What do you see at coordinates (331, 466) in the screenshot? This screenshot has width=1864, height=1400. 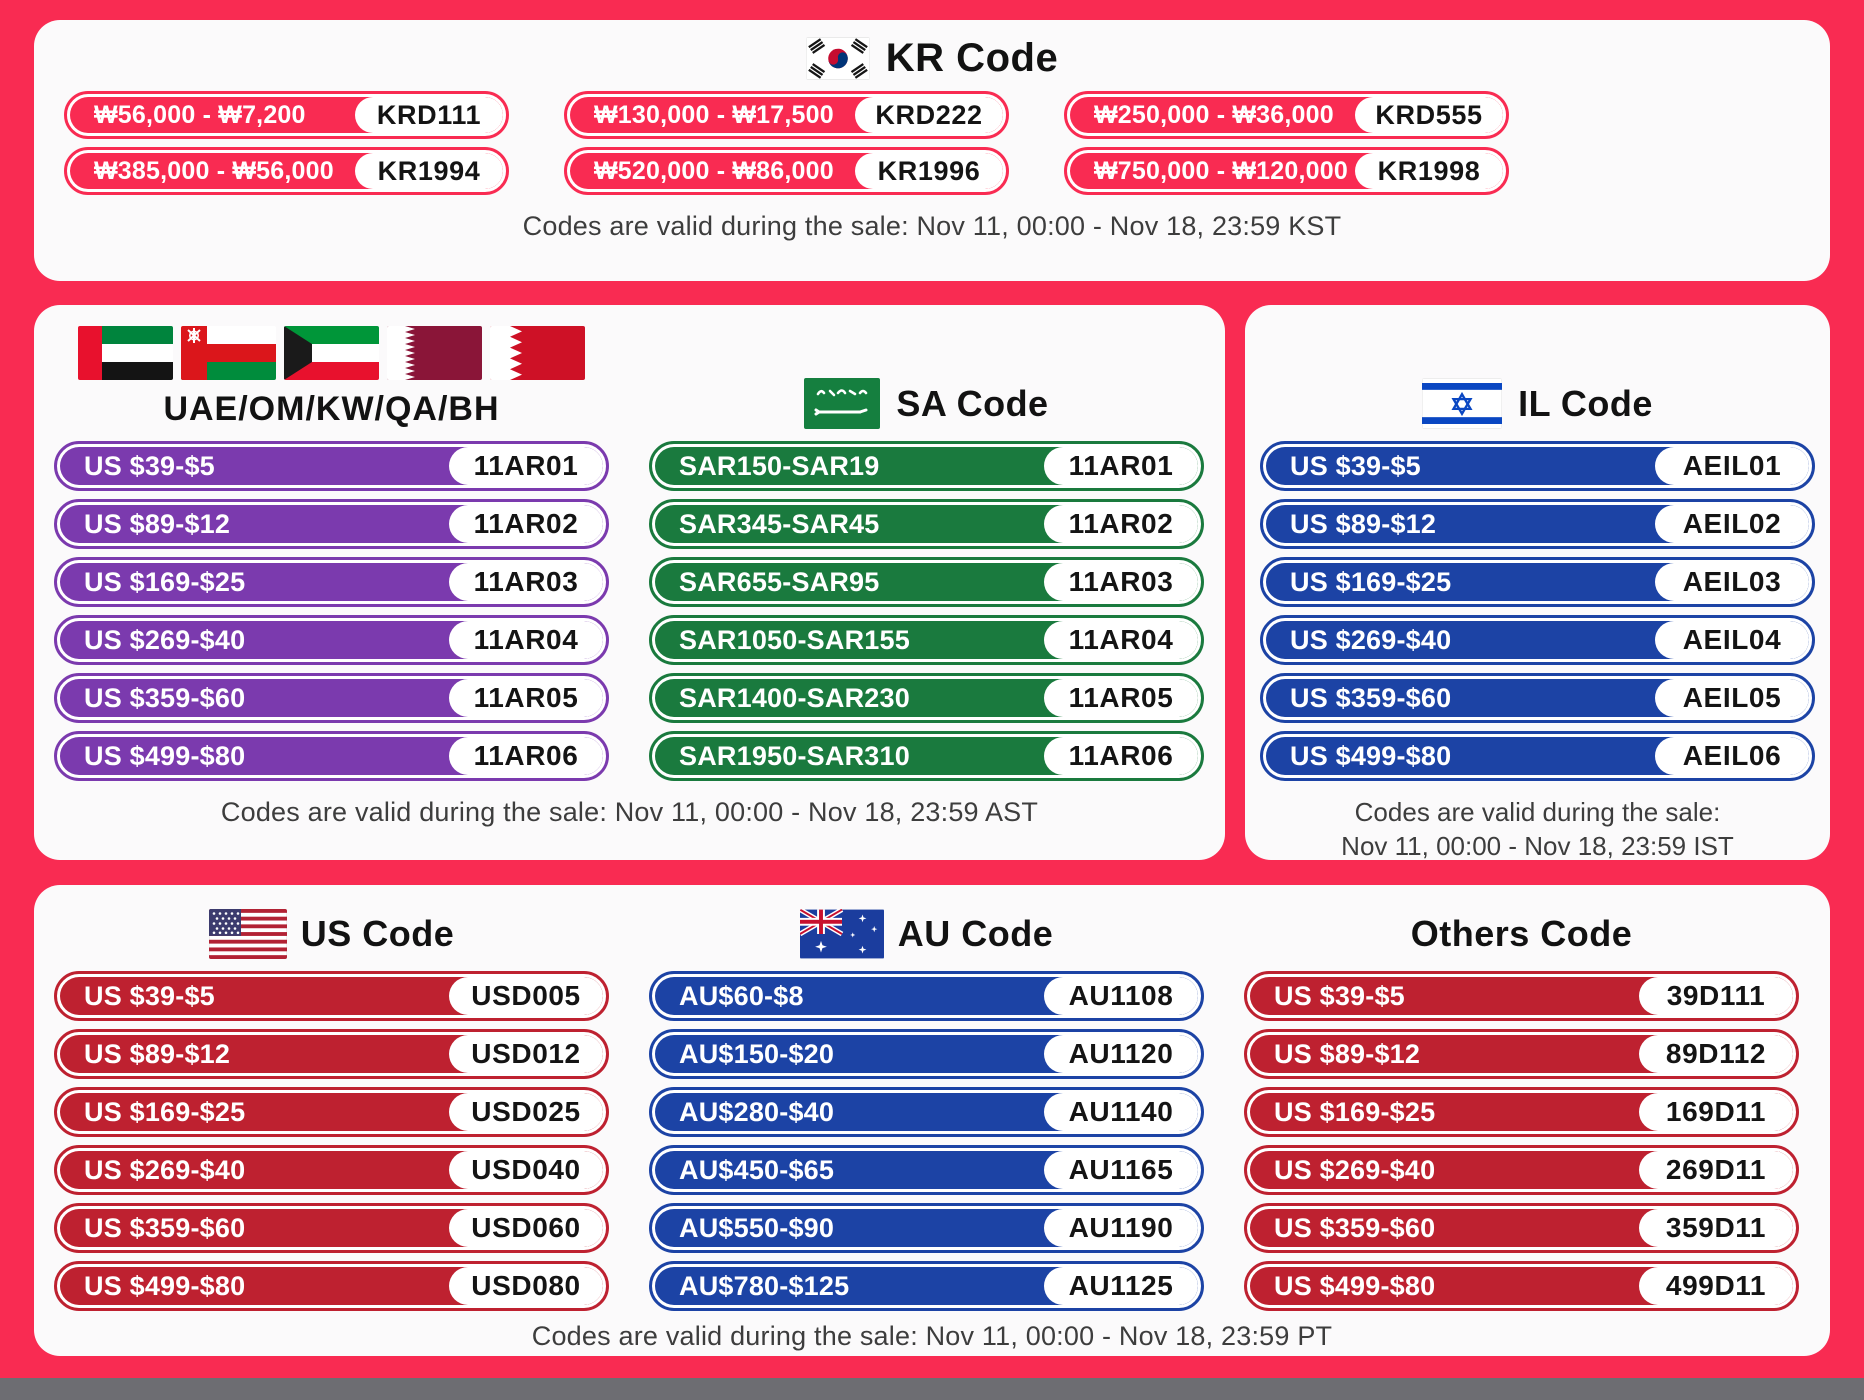 I see `coupon-pill: US $39-$5 11AR01` at bounding box center [331, 466].